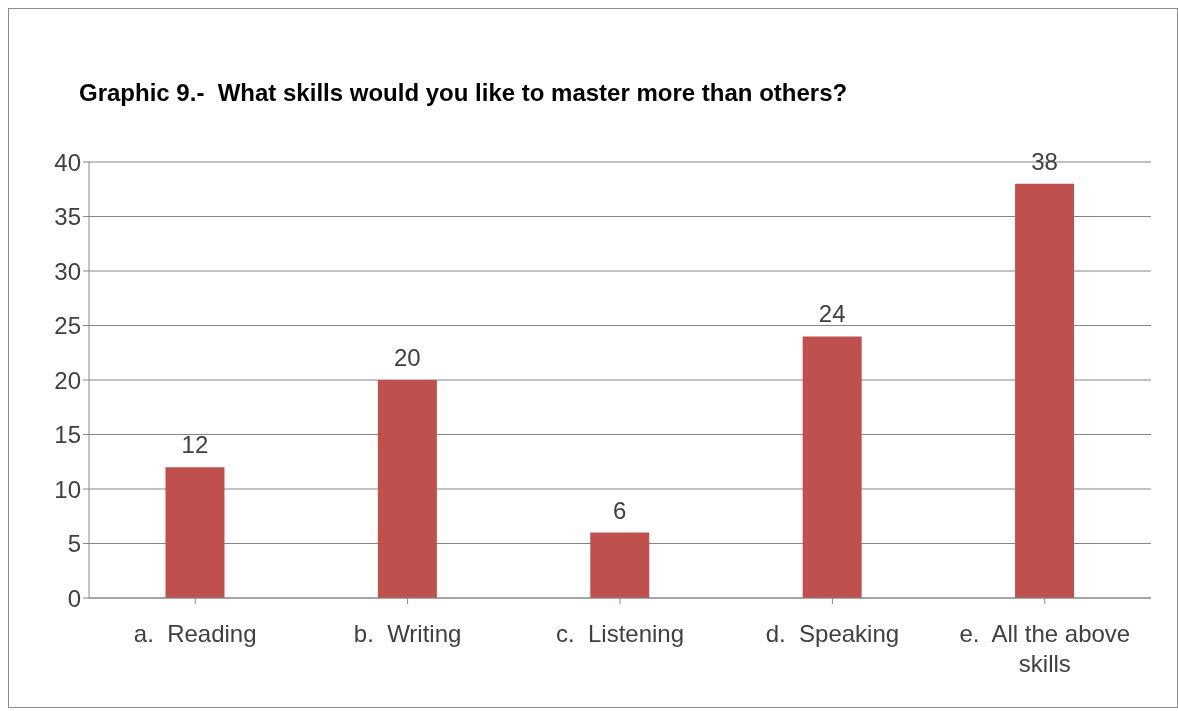 This screenshot has height=711, width=1178. I want to click on y-tick-label: 5, so click(74, 544).